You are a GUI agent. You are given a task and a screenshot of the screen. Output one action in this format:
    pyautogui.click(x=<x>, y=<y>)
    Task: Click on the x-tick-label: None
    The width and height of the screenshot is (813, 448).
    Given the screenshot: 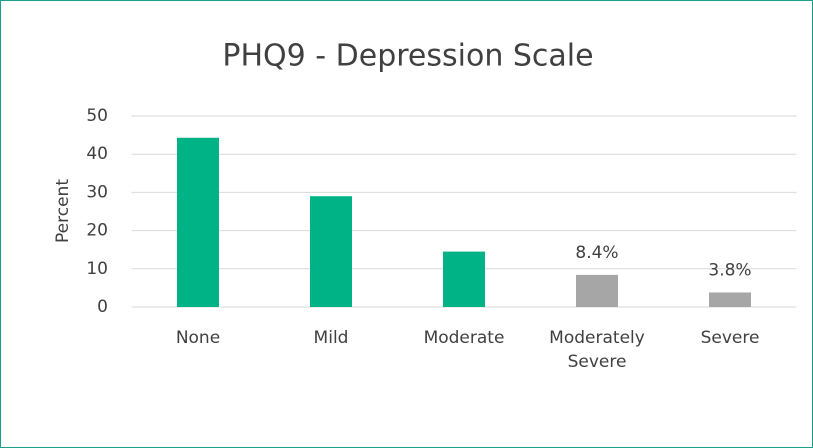 What is the action you would take?
    pyautogui.click(x=198, y=338)
    